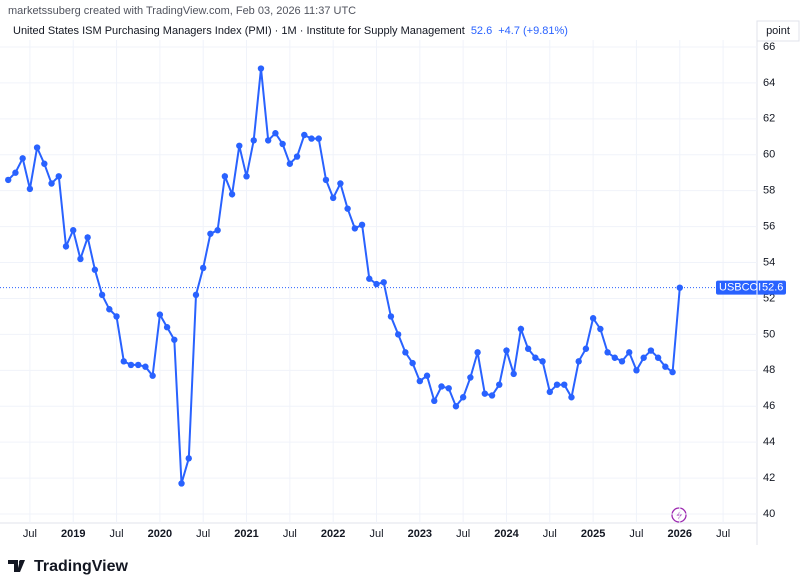 This screenshot has width=800, height=588. I want to click on x-tick-label: 2024, so click(506, 534).